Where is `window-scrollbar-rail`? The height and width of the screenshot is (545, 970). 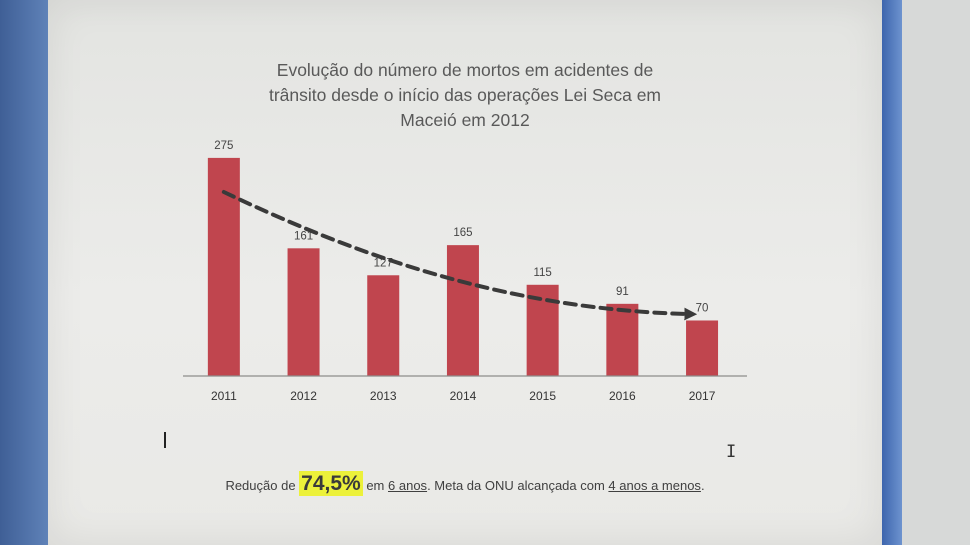
window-scrollbar-rail is located at coordinates (892, 272).